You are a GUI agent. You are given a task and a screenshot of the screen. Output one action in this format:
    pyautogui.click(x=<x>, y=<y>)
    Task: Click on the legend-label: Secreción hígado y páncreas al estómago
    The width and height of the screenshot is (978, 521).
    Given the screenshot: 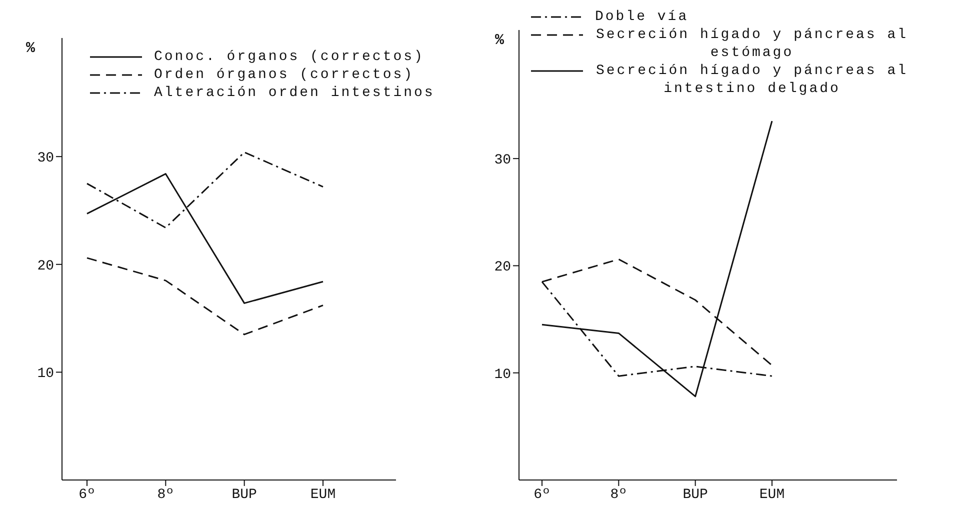 What is the action you would take?
    pyautogui.click(x=752, y=44)
    